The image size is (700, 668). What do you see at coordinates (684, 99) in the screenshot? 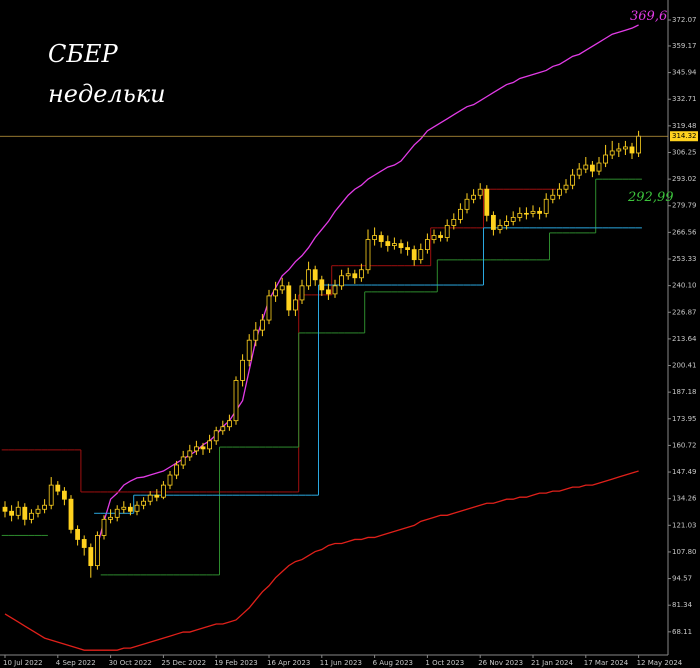
I see `y-tick-label: 332.71` at bounding box center [684, 99].